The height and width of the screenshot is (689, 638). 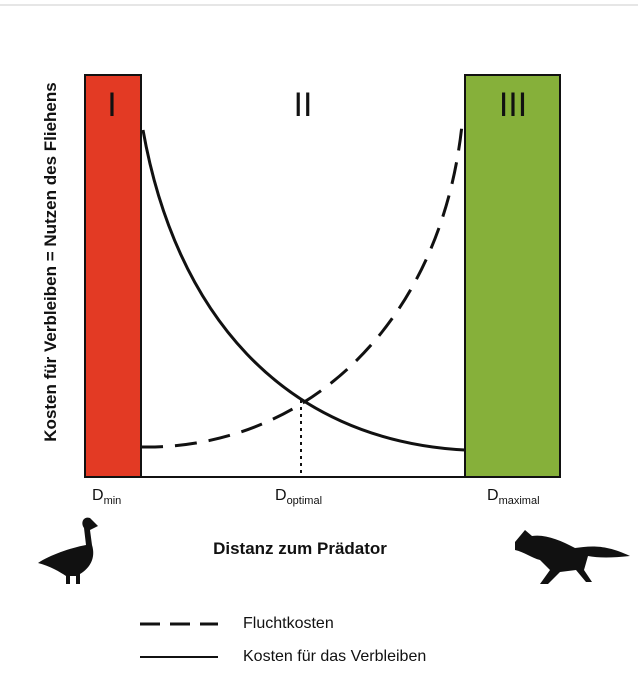 What do you see at coordinates (111, 105) in the screenshot?
I see `region-label: I` at bounding box center [111, 105].